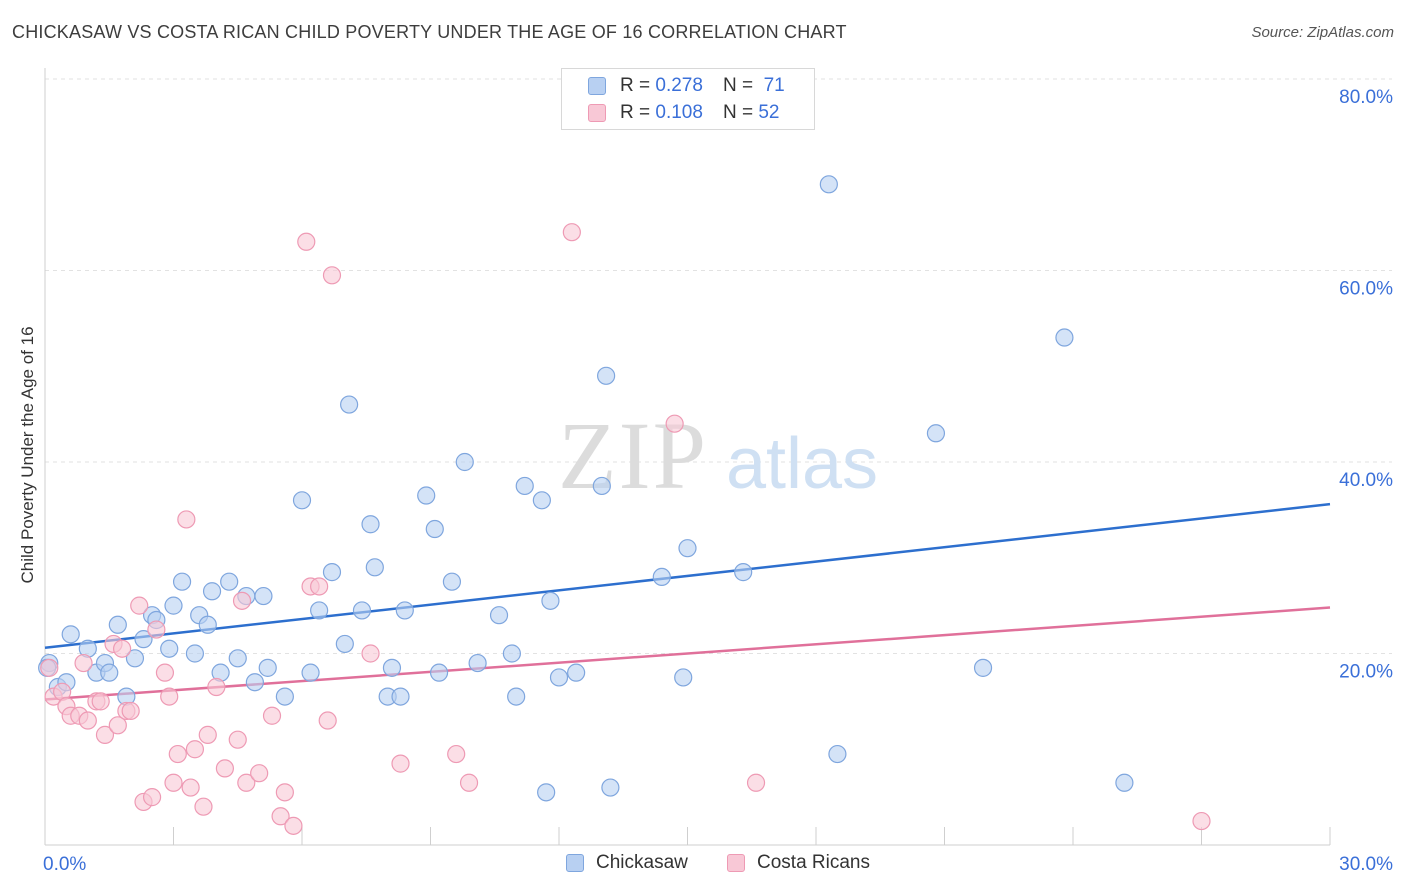  I want to click on n-value: 52, so click(769, 112).